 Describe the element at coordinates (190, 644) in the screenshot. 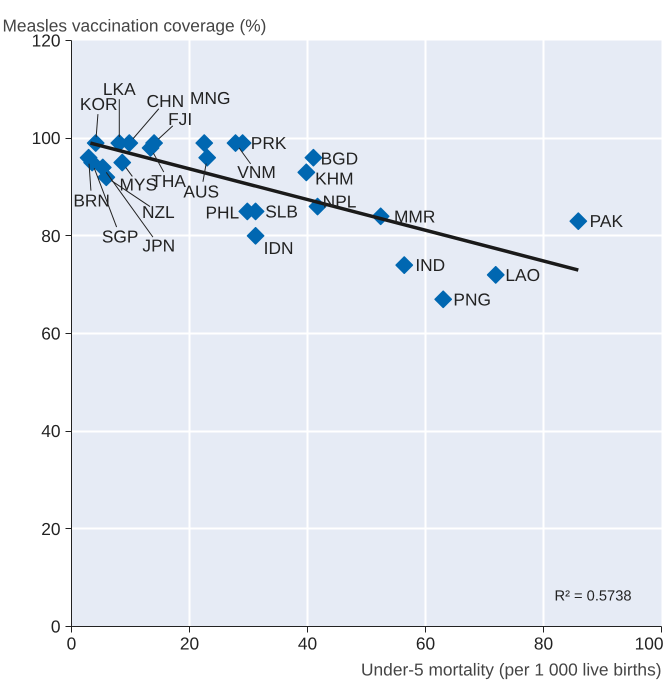

I see `x-tick-label: 20` at that location.